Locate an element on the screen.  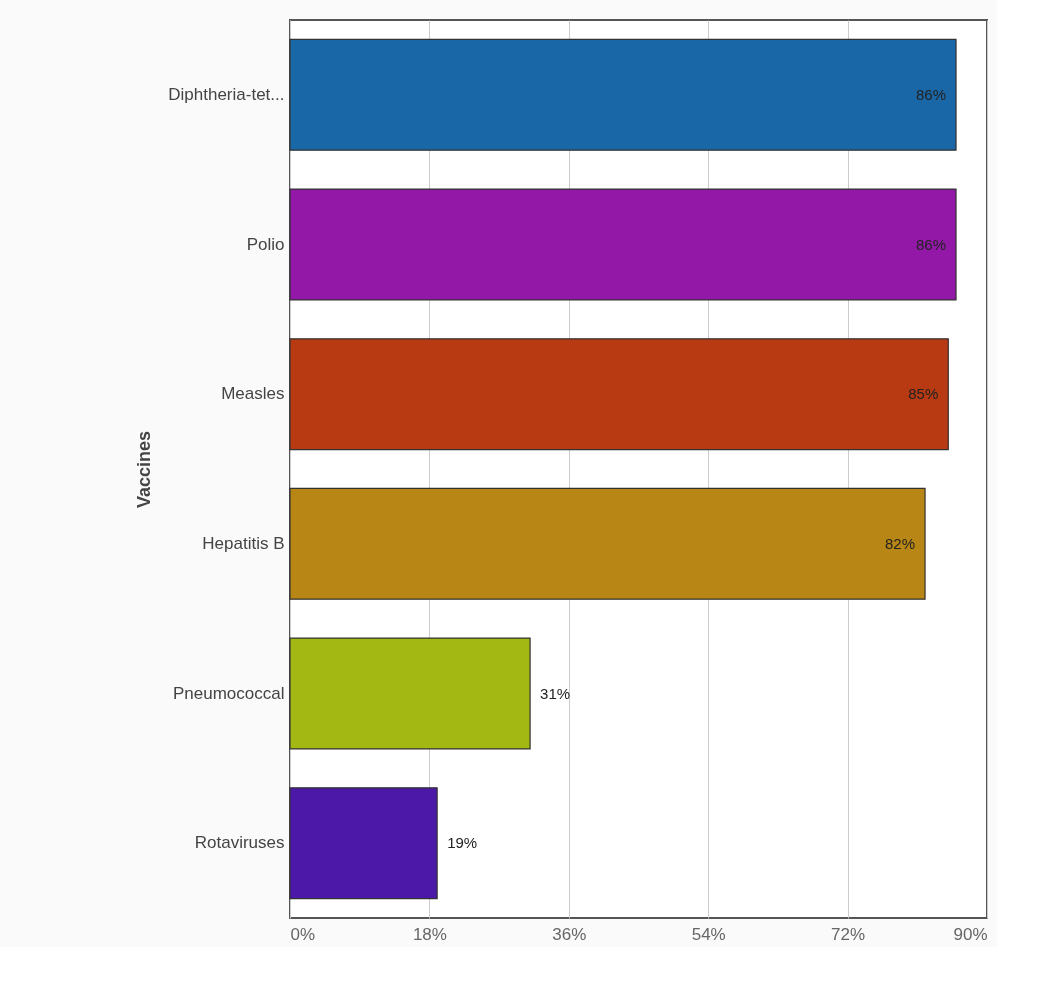
x-tick-label: 72% is located at coordinates (848, 934).